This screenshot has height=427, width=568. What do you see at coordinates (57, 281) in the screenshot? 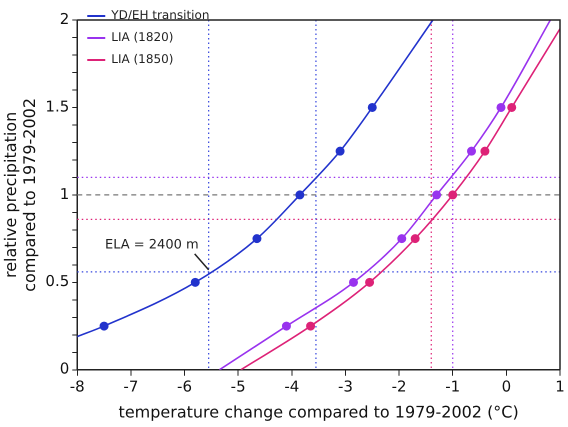
I see `y-tick-label: 0.5` at bounding box center [57, 281].